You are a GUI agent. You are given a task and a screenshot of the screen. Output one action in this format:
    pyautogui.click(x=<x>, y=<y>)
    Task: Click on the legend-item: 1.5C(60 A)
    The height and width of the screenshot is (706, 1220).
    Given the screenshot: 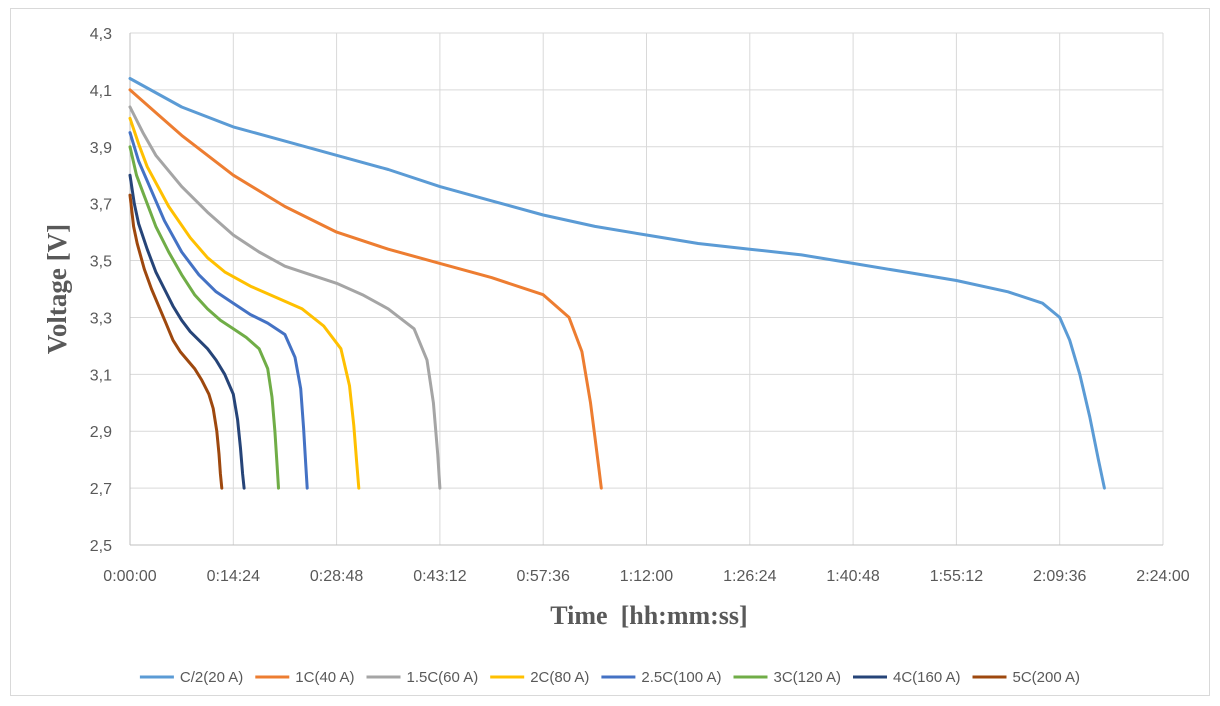 What is the action you would take?
    pyautogui.click(x=422, y=677)
    